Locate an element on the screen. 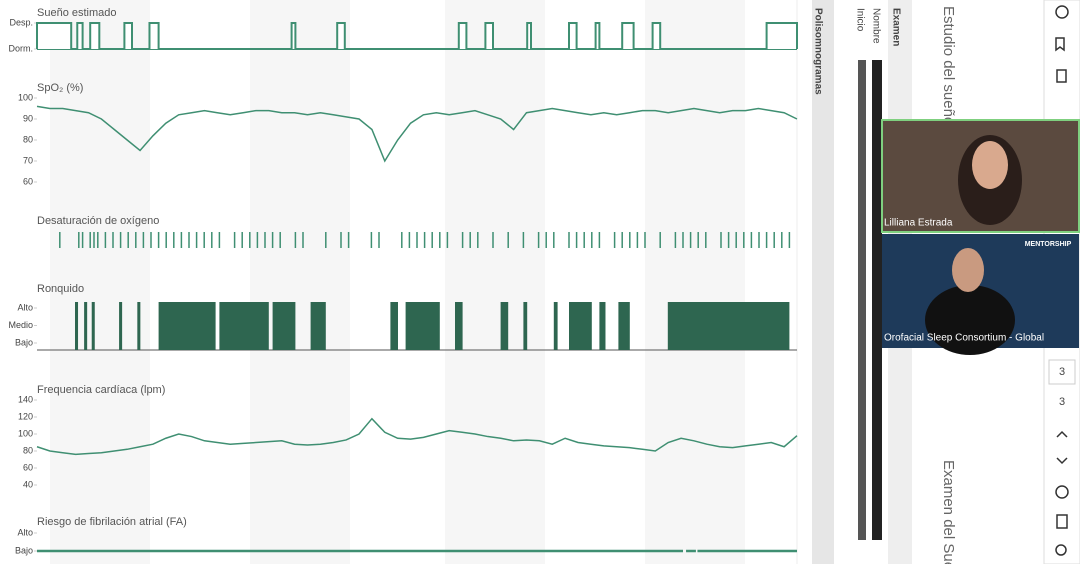 The width and height of the screenshot is (1080, 569). participant is located at coordinates (970, 320).